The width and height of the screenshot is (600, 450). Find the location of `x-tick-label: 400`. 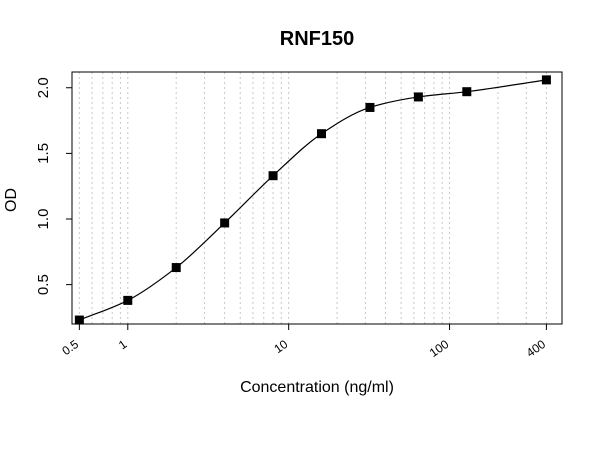

x-tick-label: 400 is located at coordinates (536, 348).